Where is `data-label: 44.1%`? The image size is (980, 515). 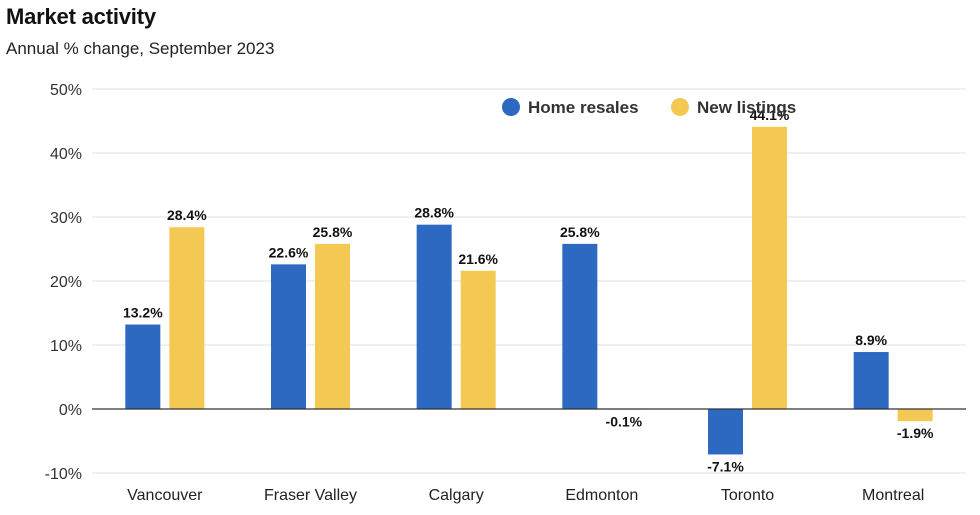
data-label: 44.1% is located at coordinates (770, 115).